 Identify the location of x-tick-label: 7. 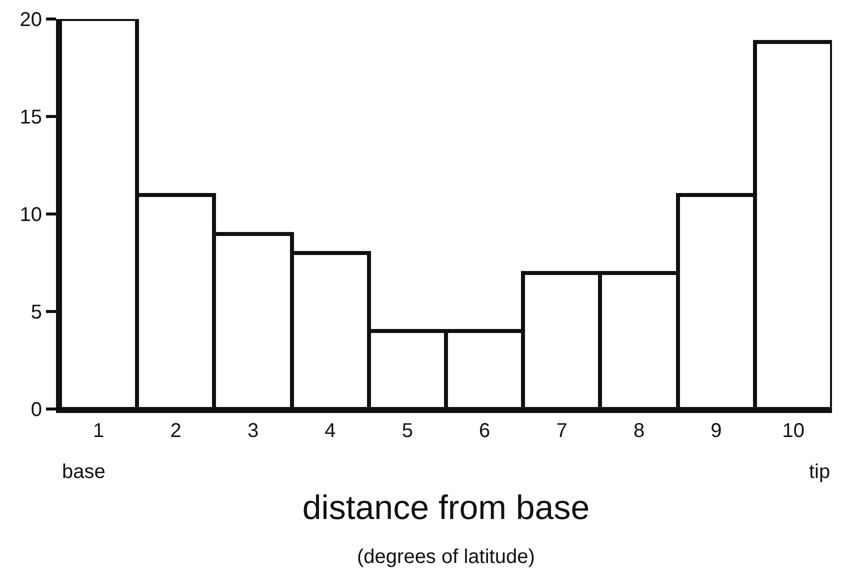
(562, 431).